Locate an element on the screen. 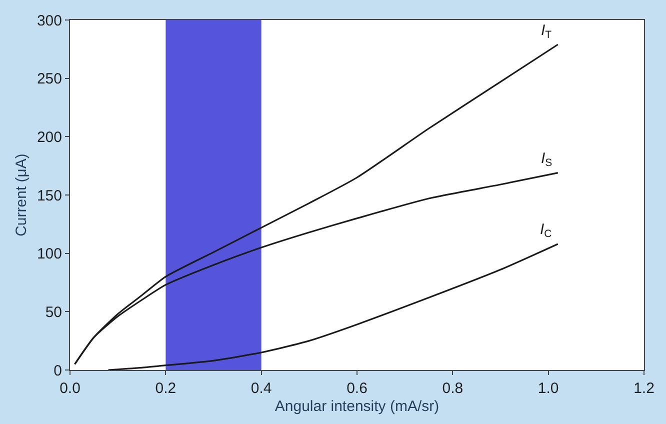 The width and height of the screenshot is (666, 424). x-tick-label: 1.2 is located at coordinates (644, 388).